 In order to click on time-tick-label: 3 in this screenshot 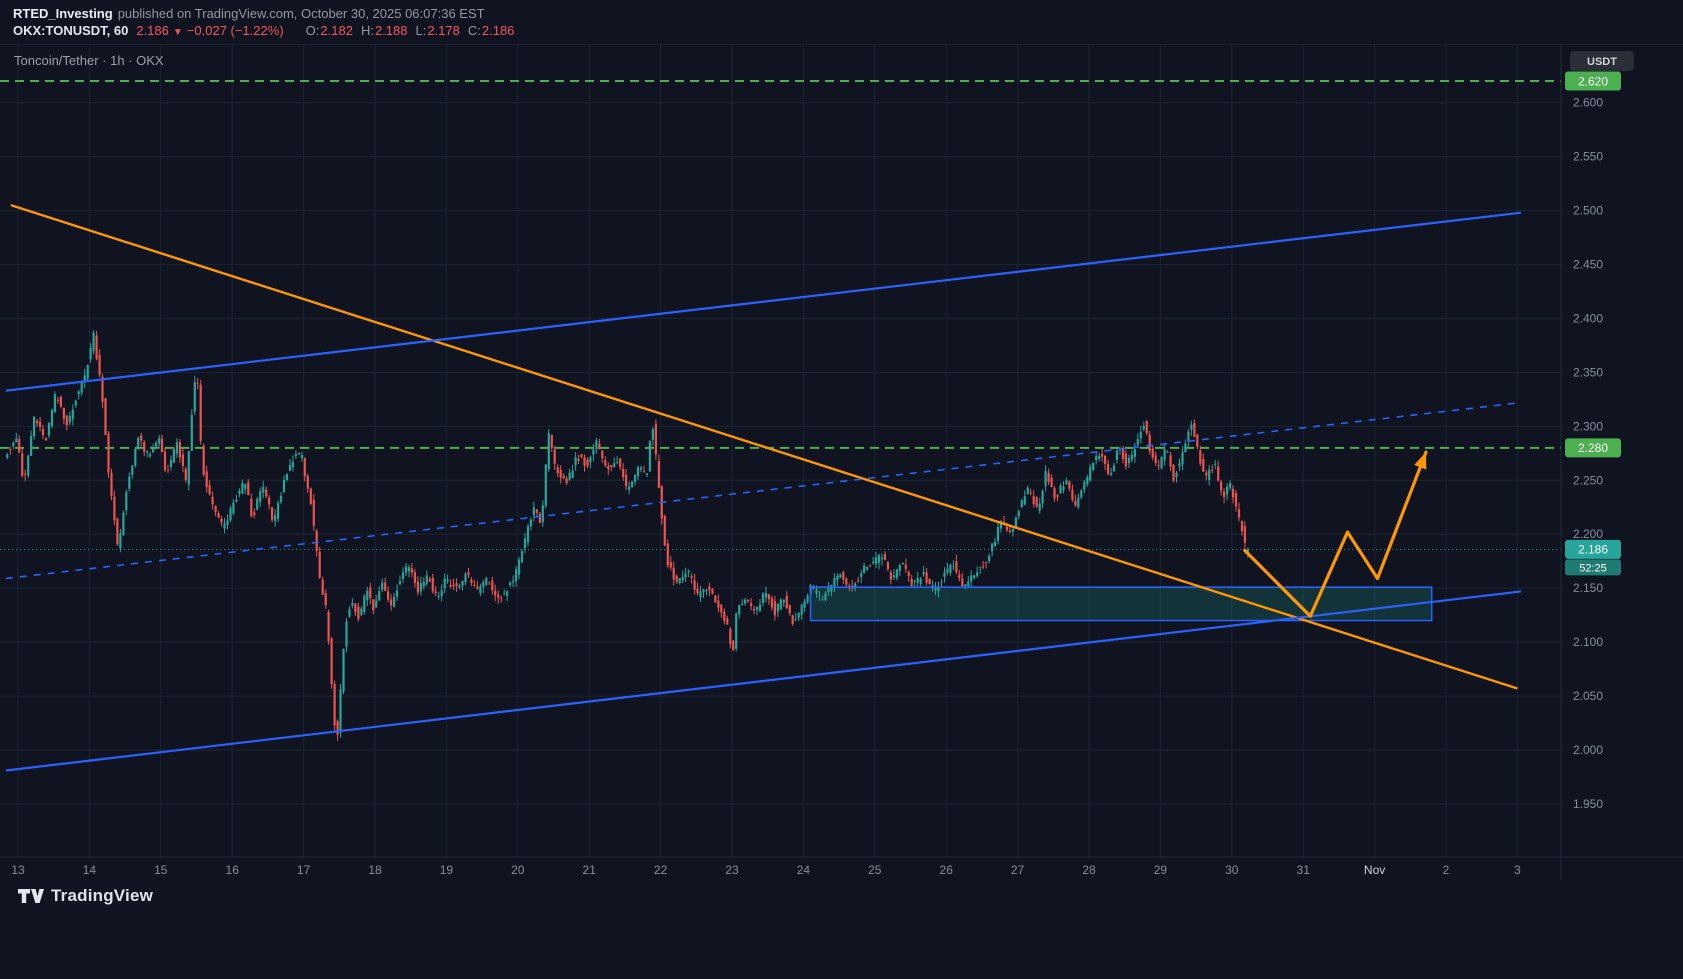, I will do `click(1517, 870)`.